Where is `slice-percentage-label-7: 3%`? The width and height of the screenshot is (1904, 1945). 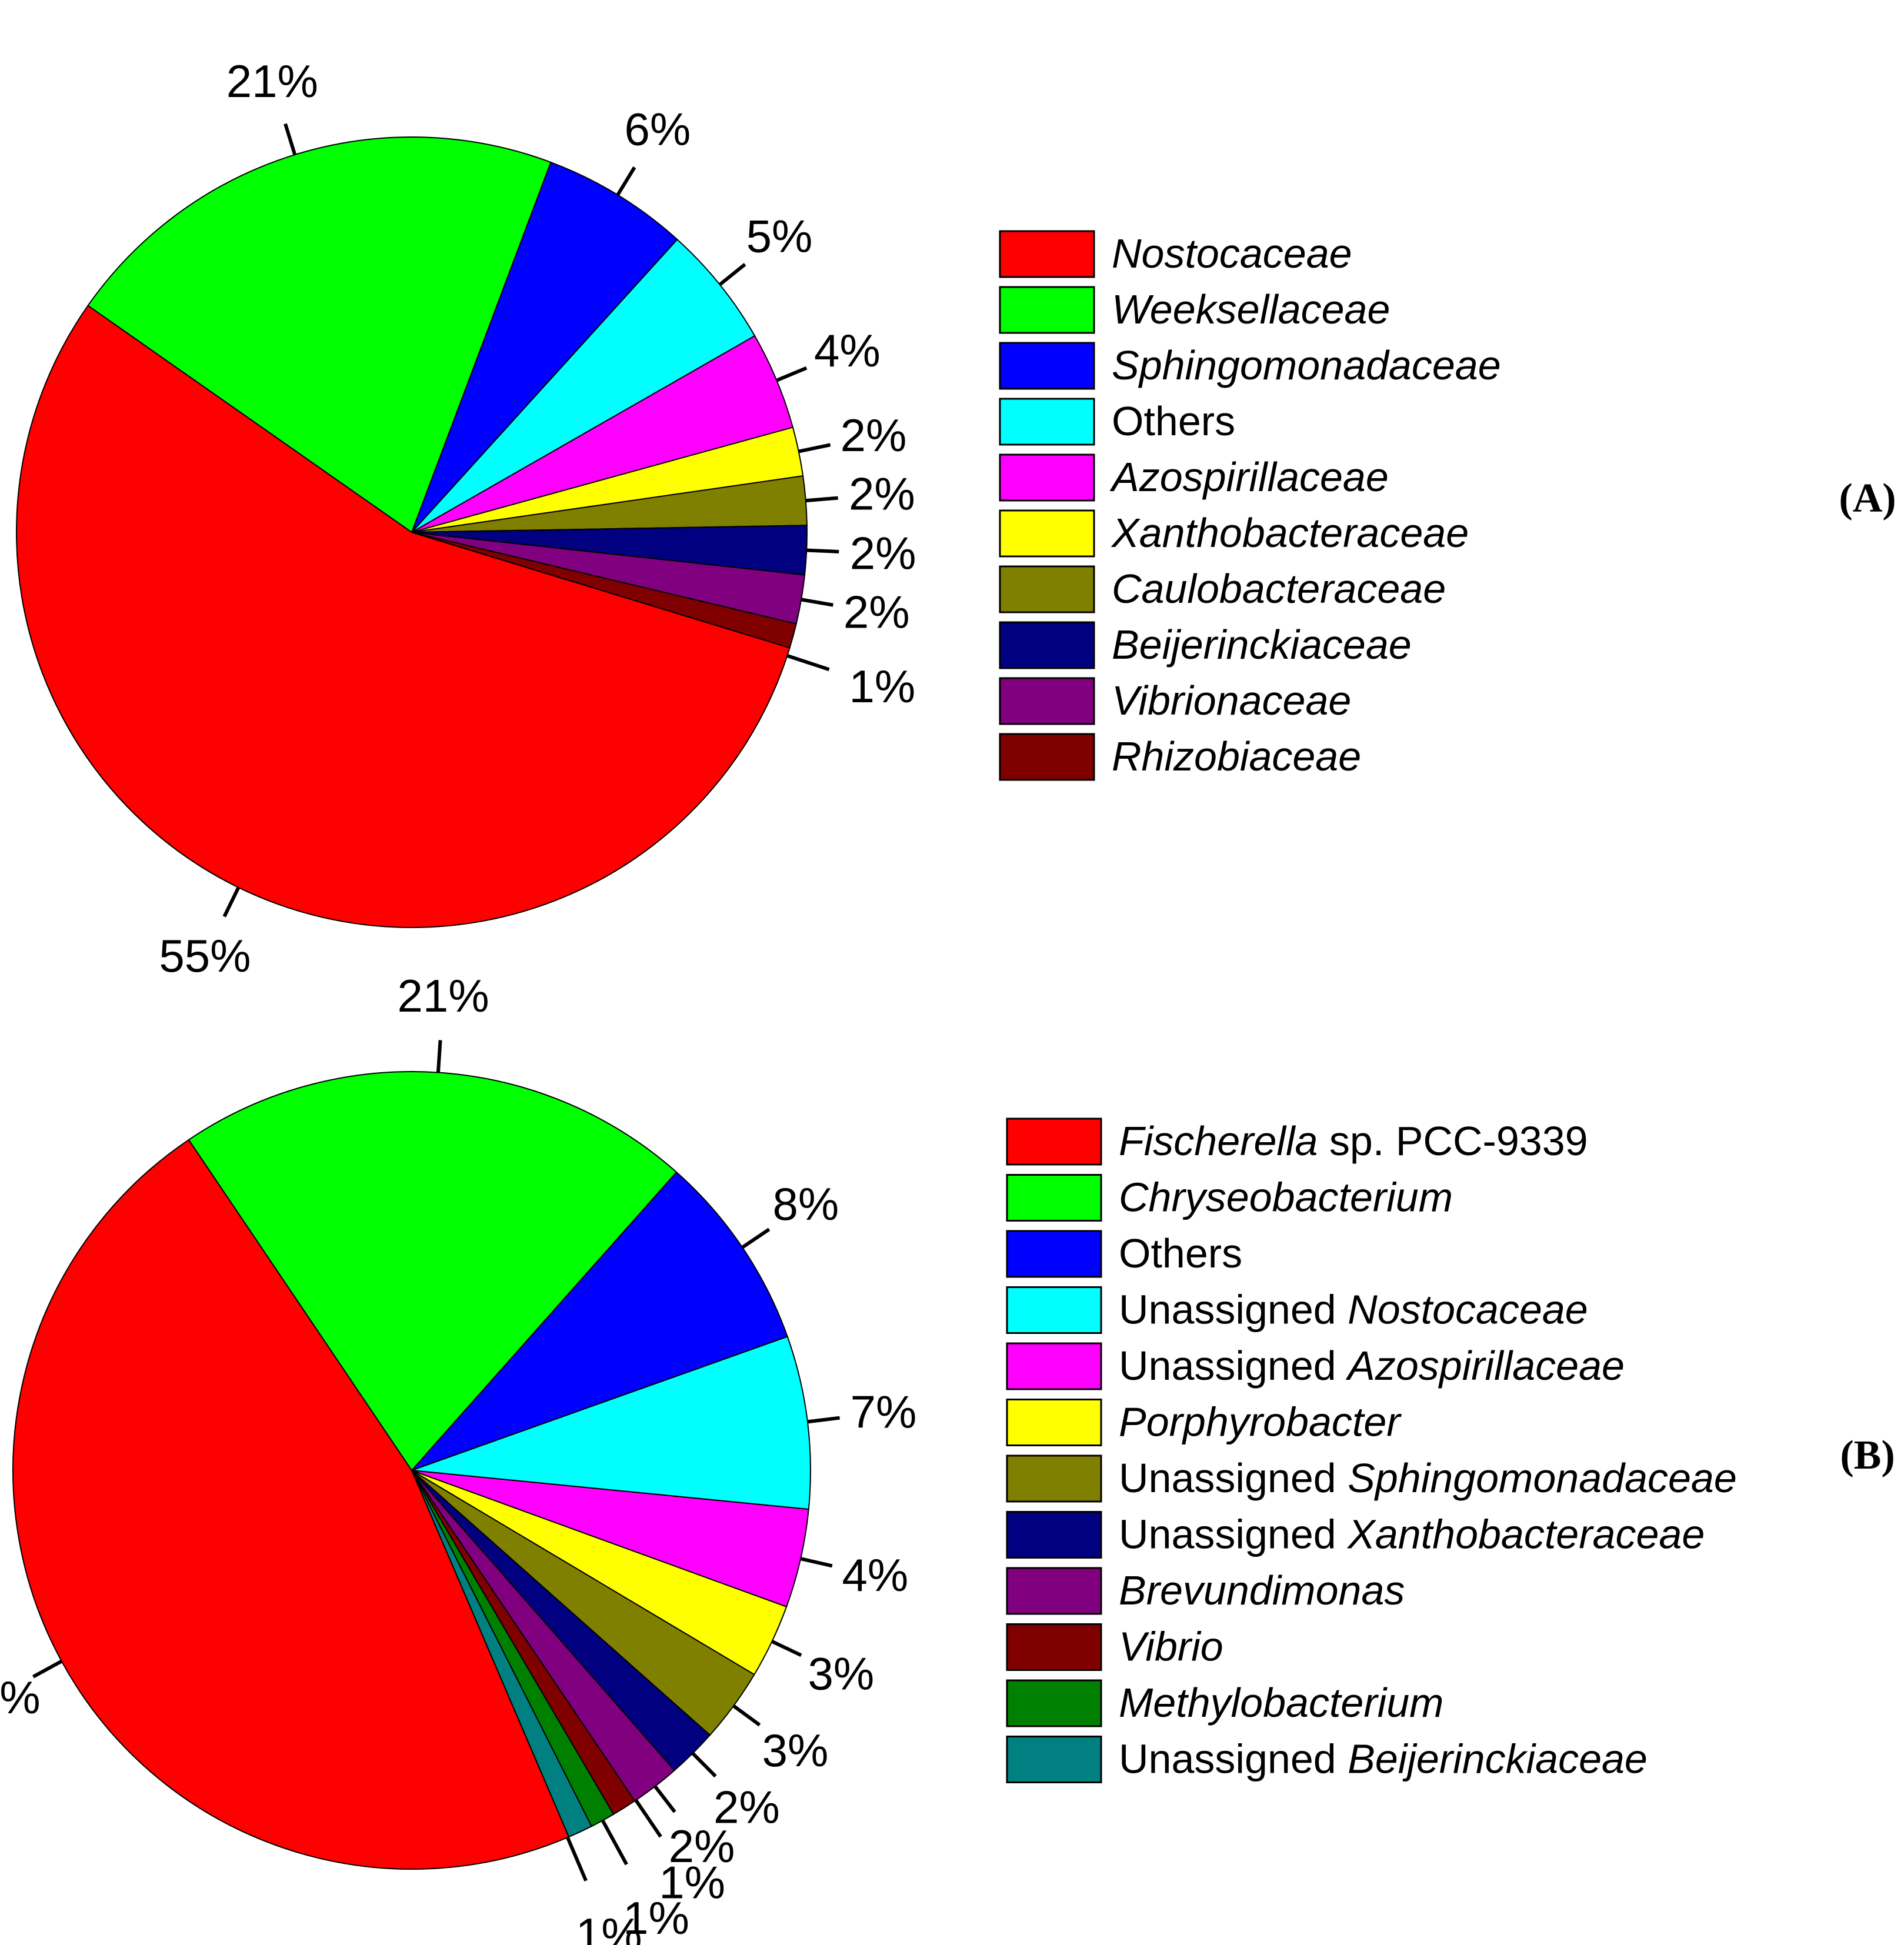
slice-percentage-label-7: 3% is located at coordinates (795, 1750).